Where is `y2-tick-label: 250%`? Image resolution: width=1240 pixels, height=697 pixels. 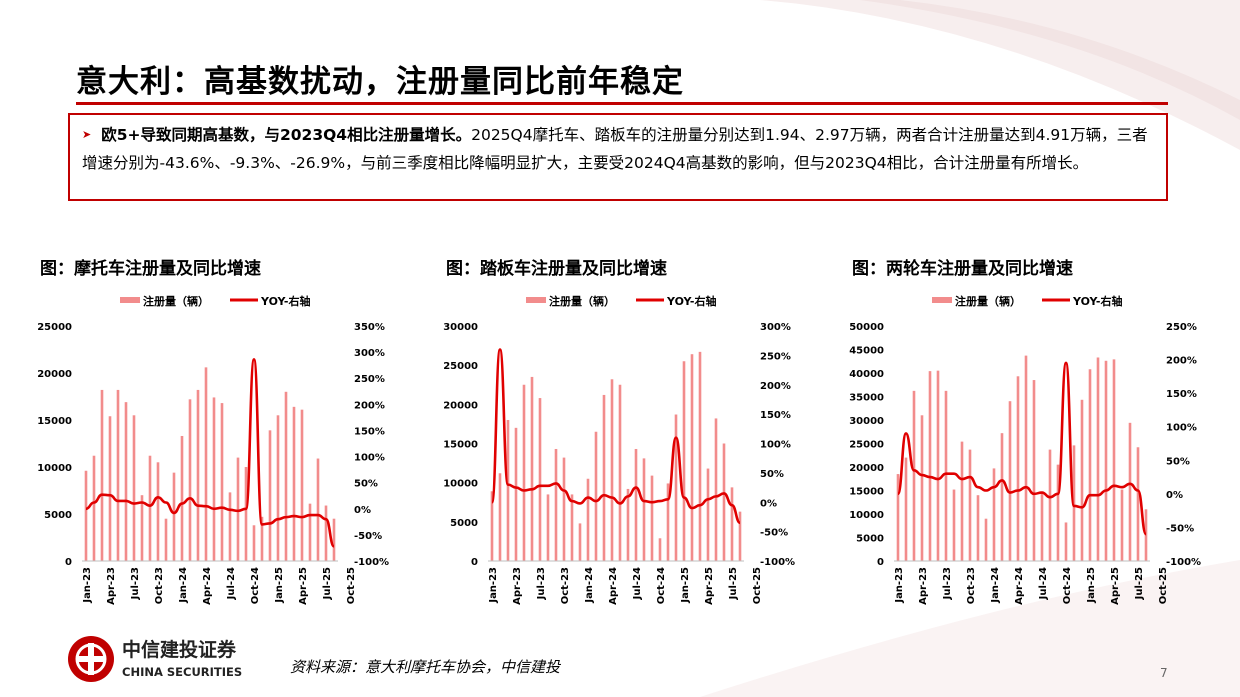 y2-tick-label: 250% is located at coordinates (775, 356).